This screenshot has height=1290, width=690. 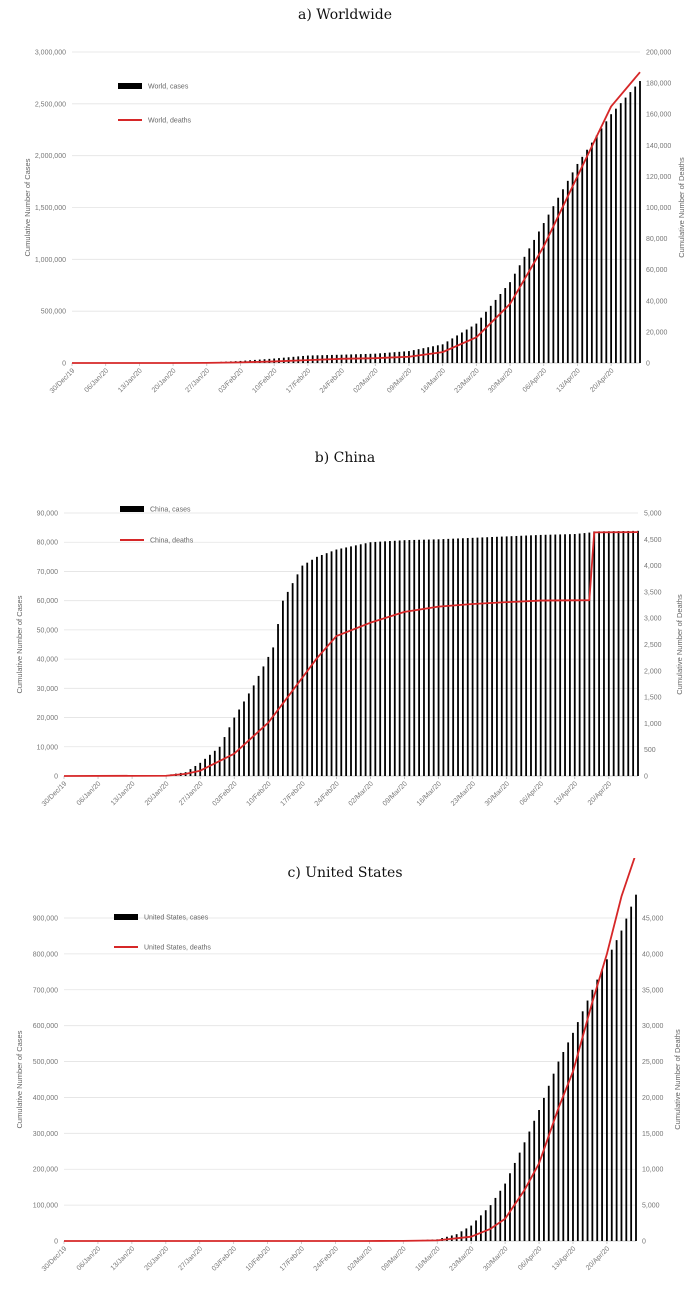 What do you see at coordinates (48, 630) in the screenshot?
I see `y-tick-label-left: 50,000` at bounding box center [48, 630].